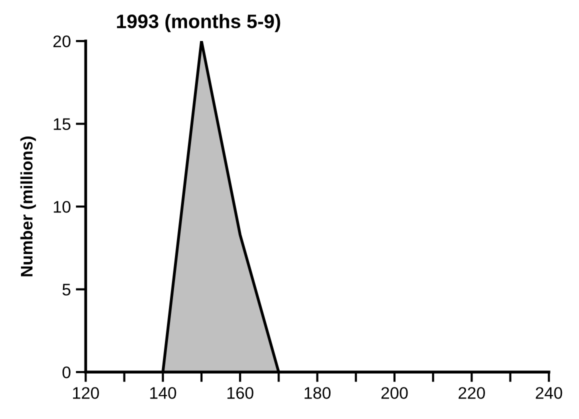 Image resolution: width=579 pixels, height=419 pixels. What do you see at coordinates (62, 206) in the screenshot?
I see `y-tick-label: 10` at bounding box center [62, 206].